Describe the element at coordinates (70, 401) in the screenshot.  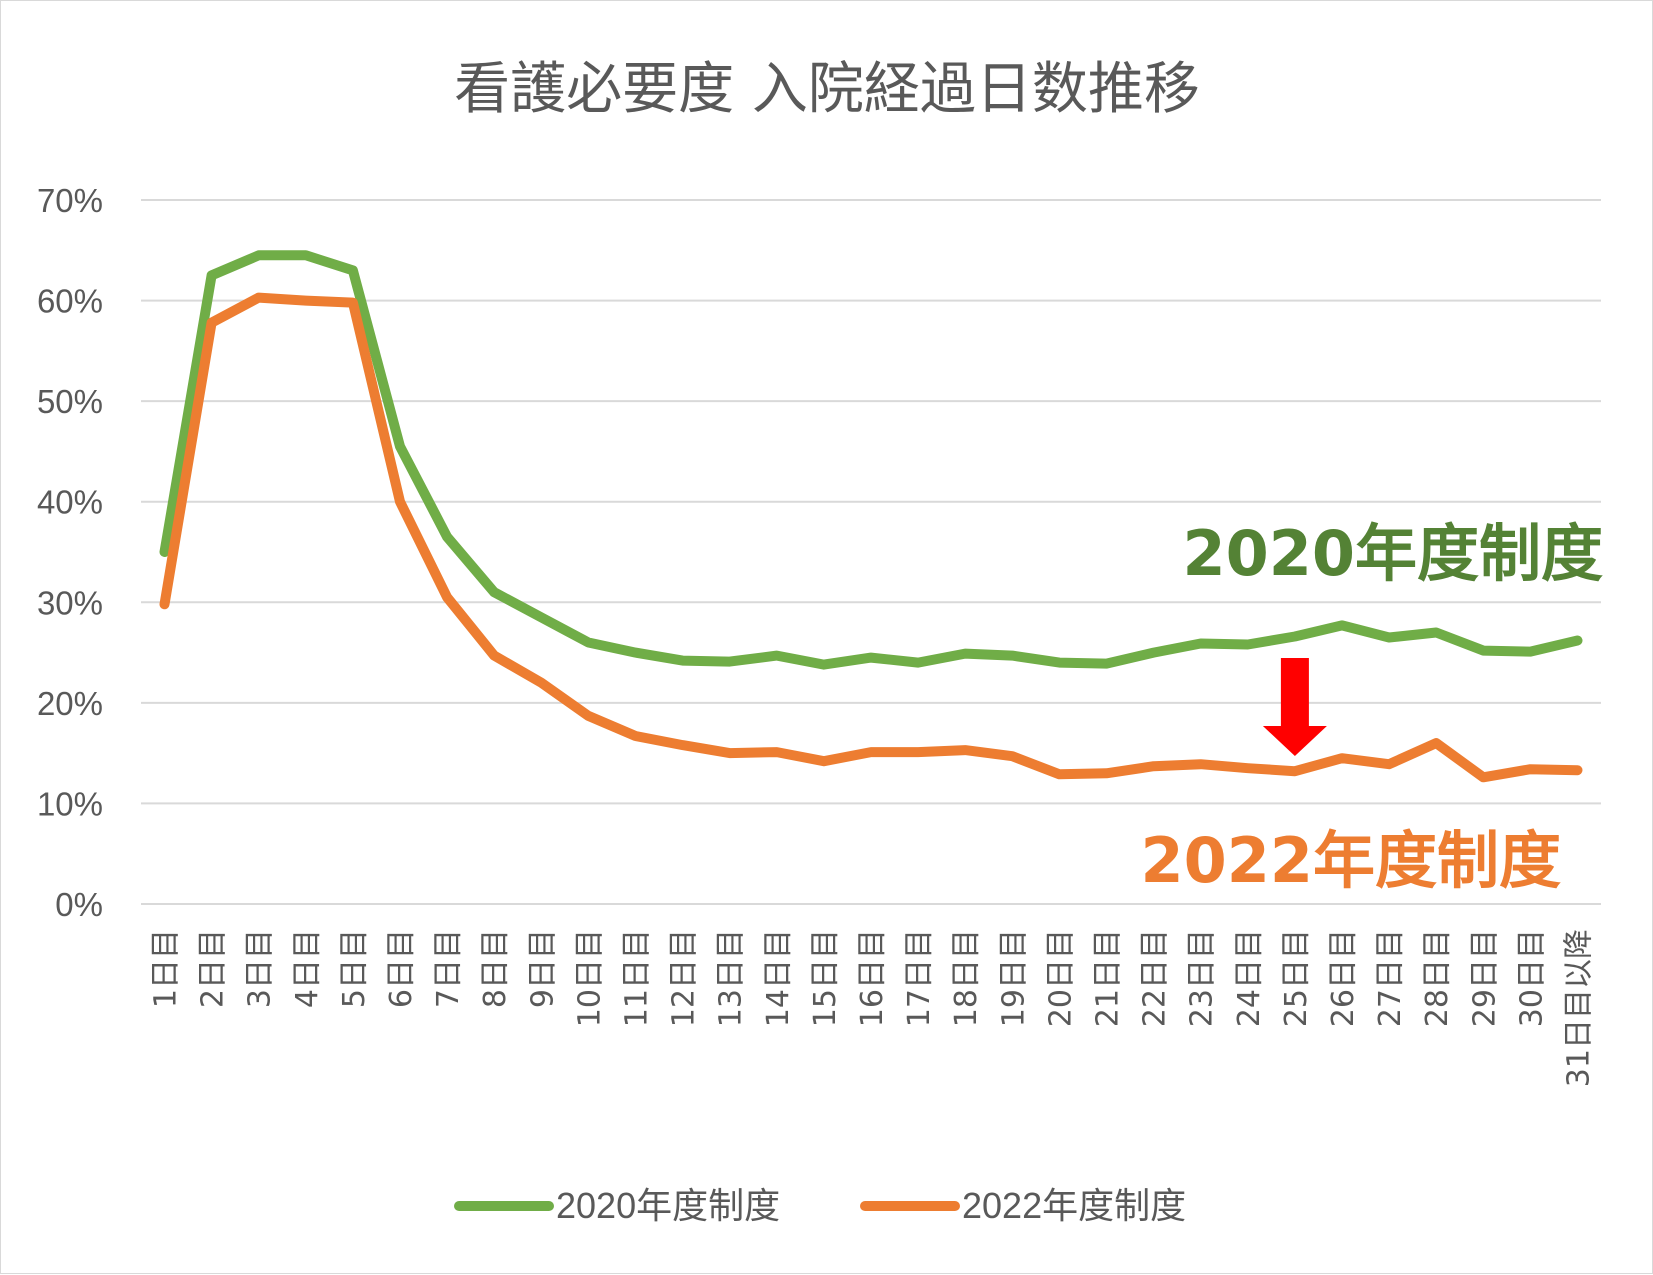
I see `y-tick-label: 50%` at that location.